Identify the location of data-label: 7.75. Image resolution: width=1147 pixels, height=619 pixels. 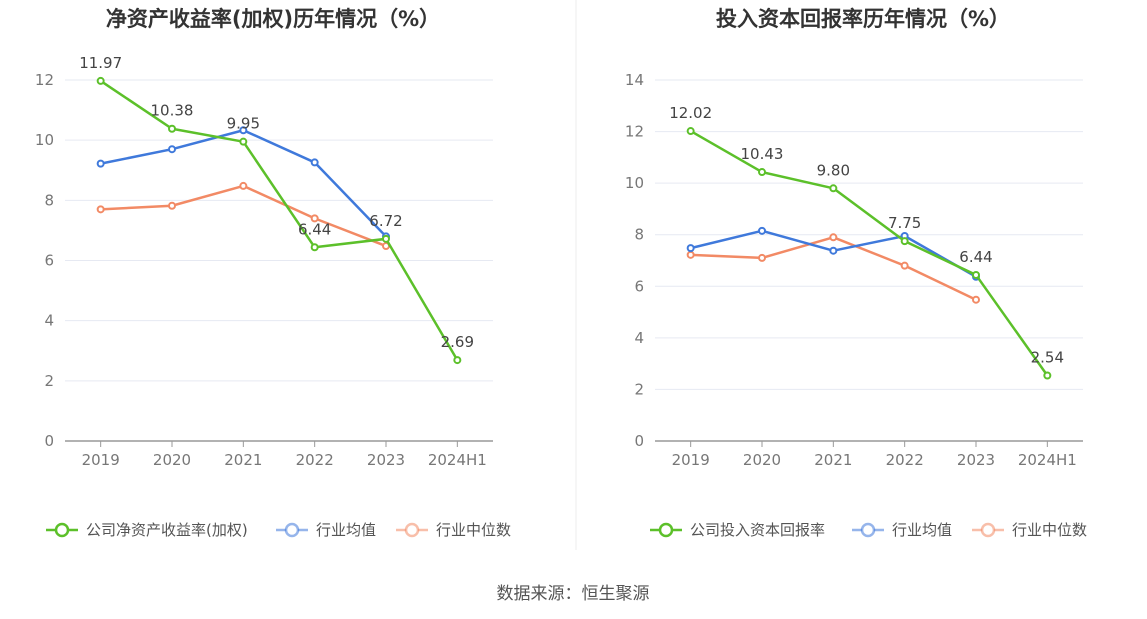
(904, 223).